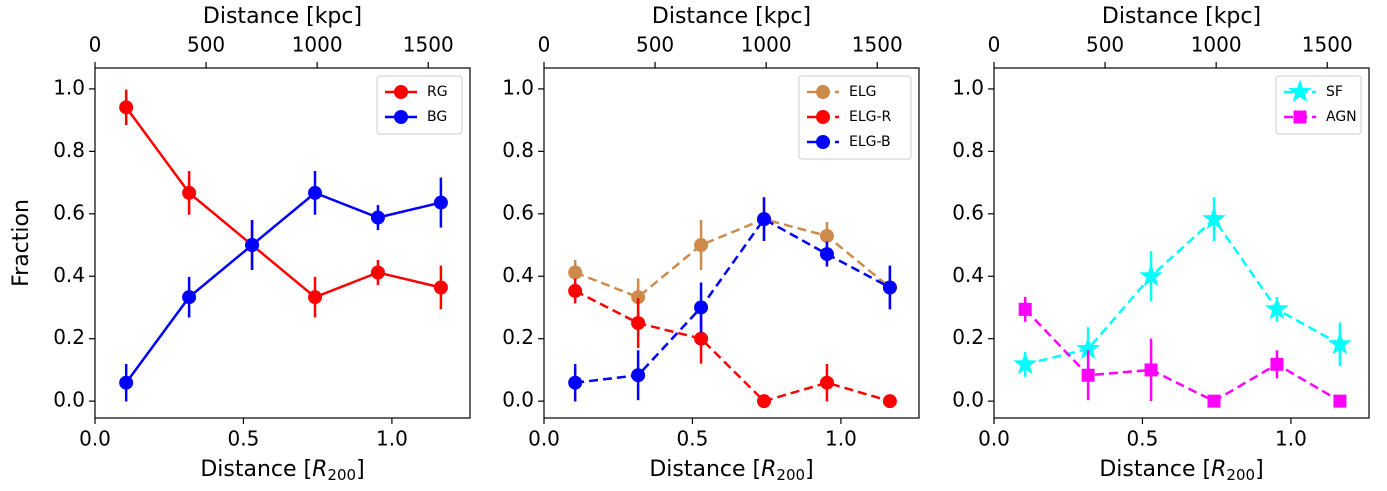 The width and height of the screenshot is (1387, 491). Describe the element at coordinates (870, 117) in the screenshot. I see `legend-label: ELG-R` at that location.